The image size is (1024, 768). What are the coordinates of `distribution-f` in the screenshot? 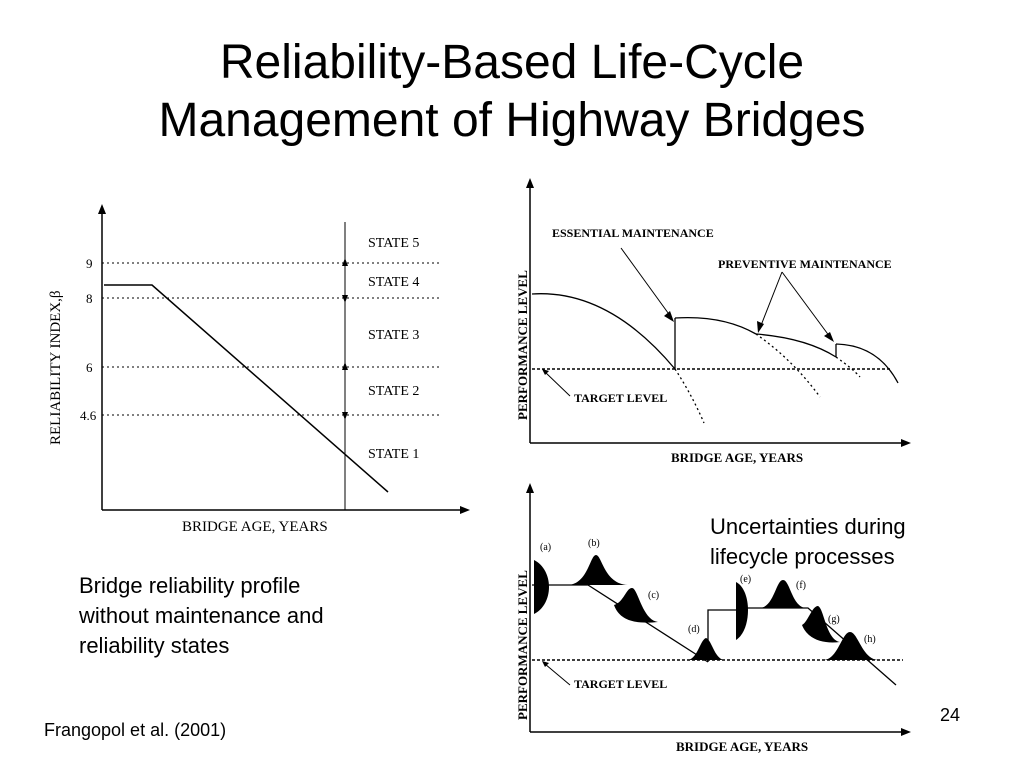 It's located at (783, 594).